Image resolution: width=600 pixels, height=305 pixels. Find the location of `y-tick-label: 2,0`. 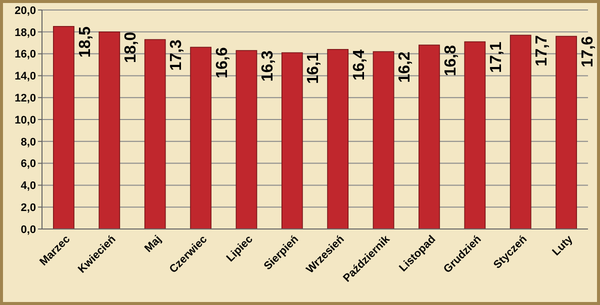

y-tick-label: 2,0 is located at coordinates (28, 208).